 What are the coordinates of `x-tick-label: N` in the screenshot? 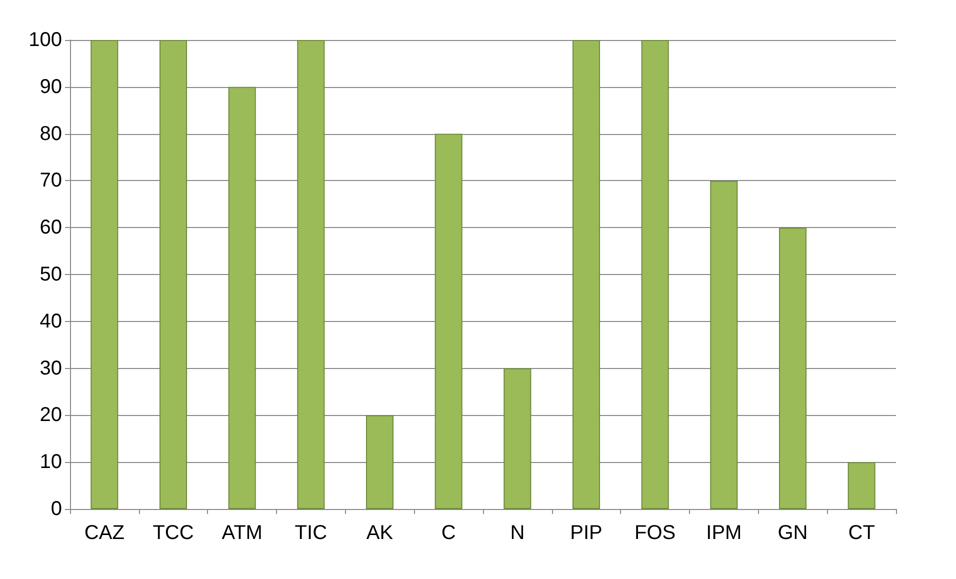 It's located at (517, 533).